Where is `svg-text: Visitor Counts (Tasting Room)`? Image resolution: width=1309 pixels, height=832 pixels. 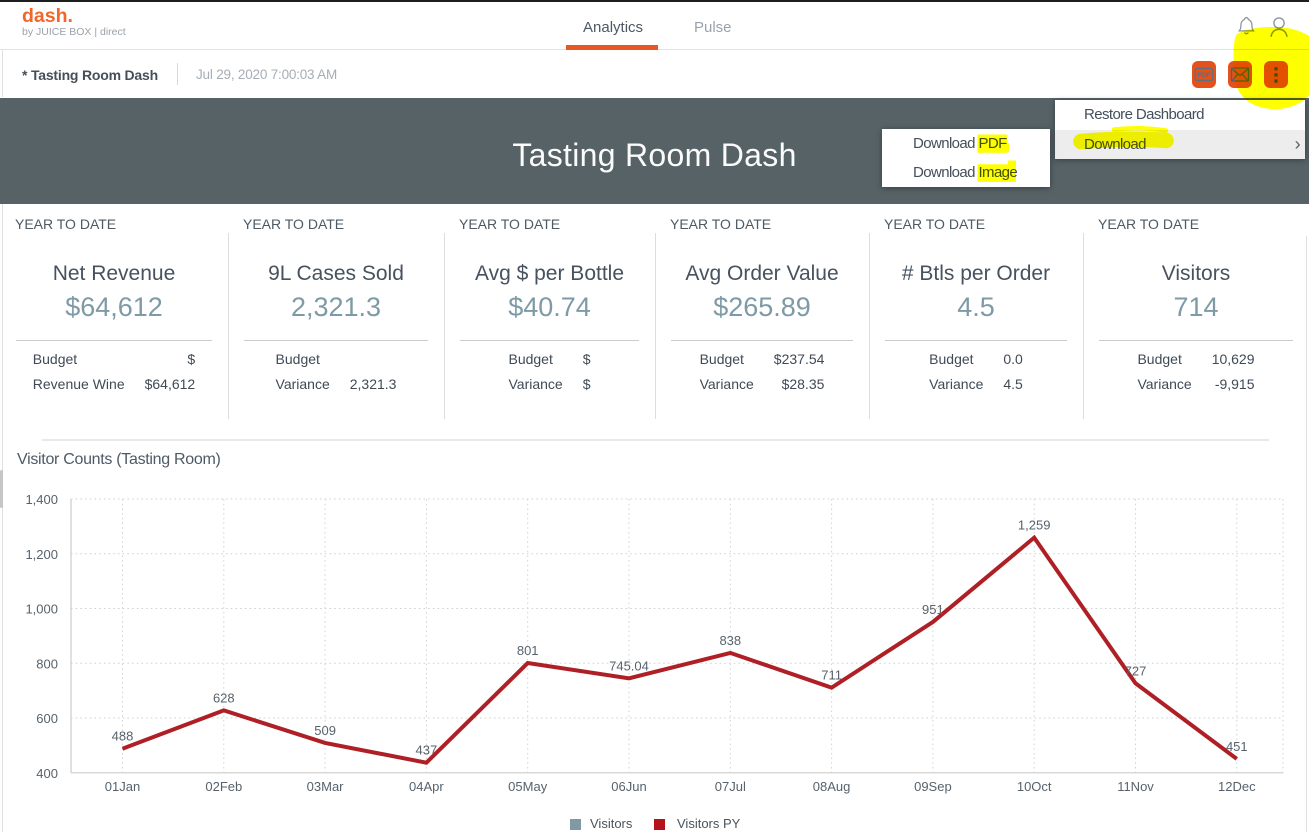
svg-text: Visitor Counts (Tasting Room) is located at coordinates (119, 459).